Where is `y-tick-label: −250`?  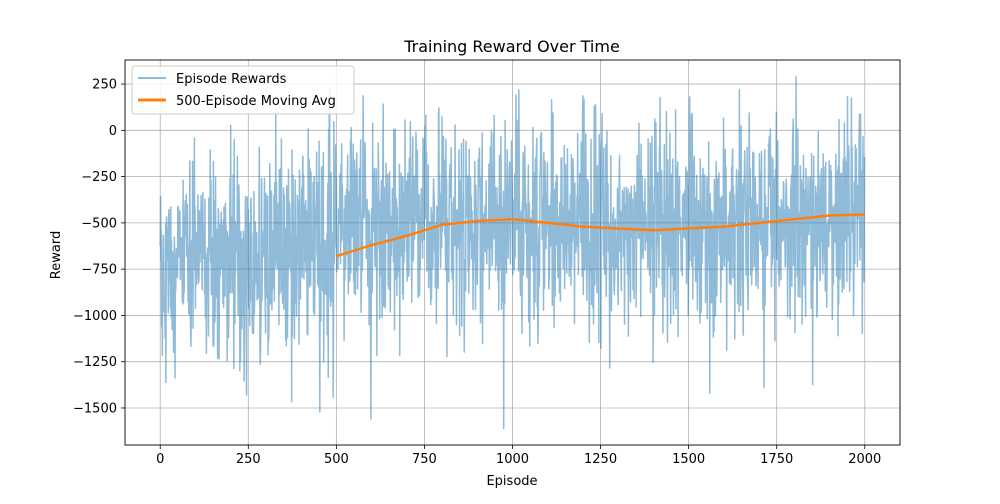 y-tick-label: −250 is located at coordinates (99, 177).